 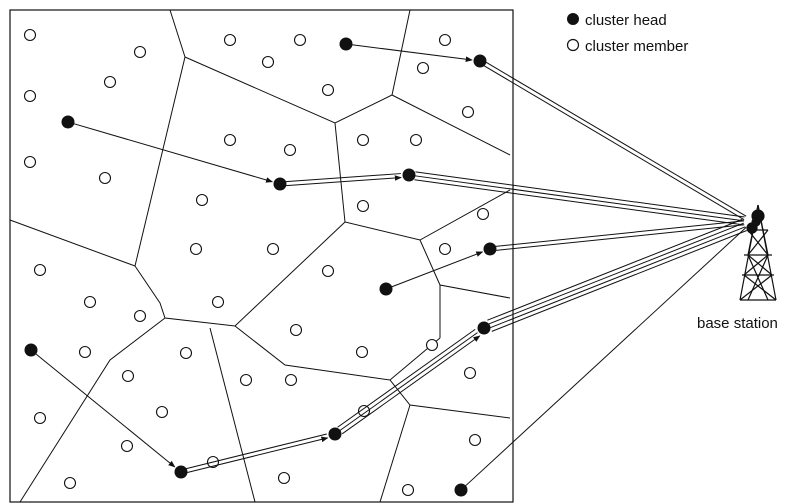 I want to click on radio-tower-icon, so click(x=758, y=252).